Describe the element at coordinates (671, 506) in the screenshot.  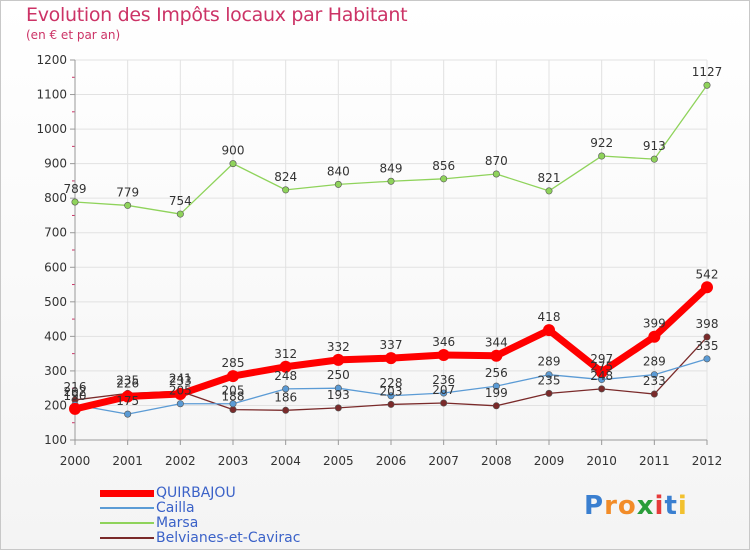
I see `logo-letter: t` at that location.